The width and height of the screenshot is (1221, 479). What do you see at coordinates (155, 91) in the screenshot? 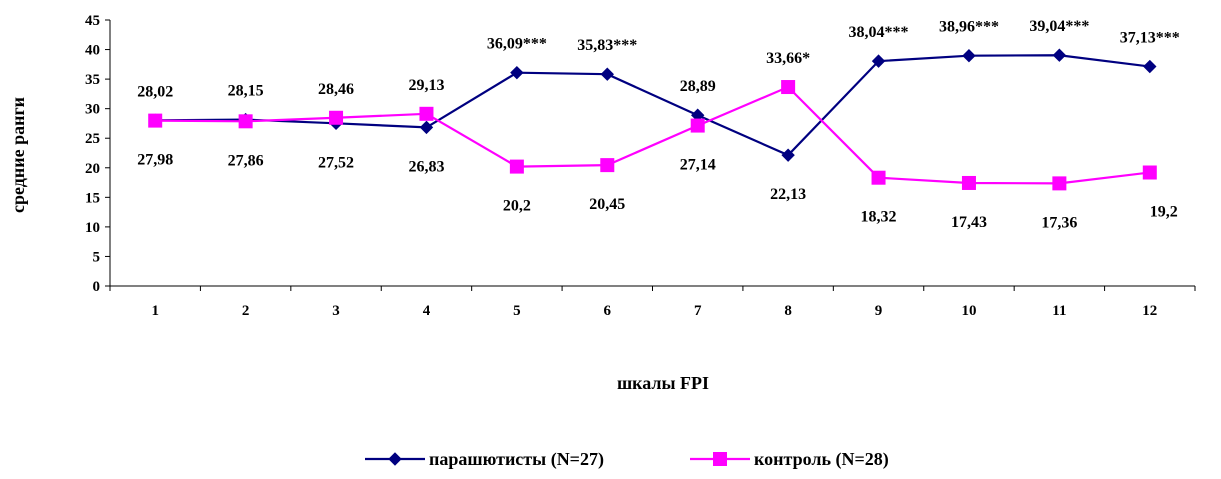
I see `series-1-data-label: 28,02` at bounding box center [155, 91].